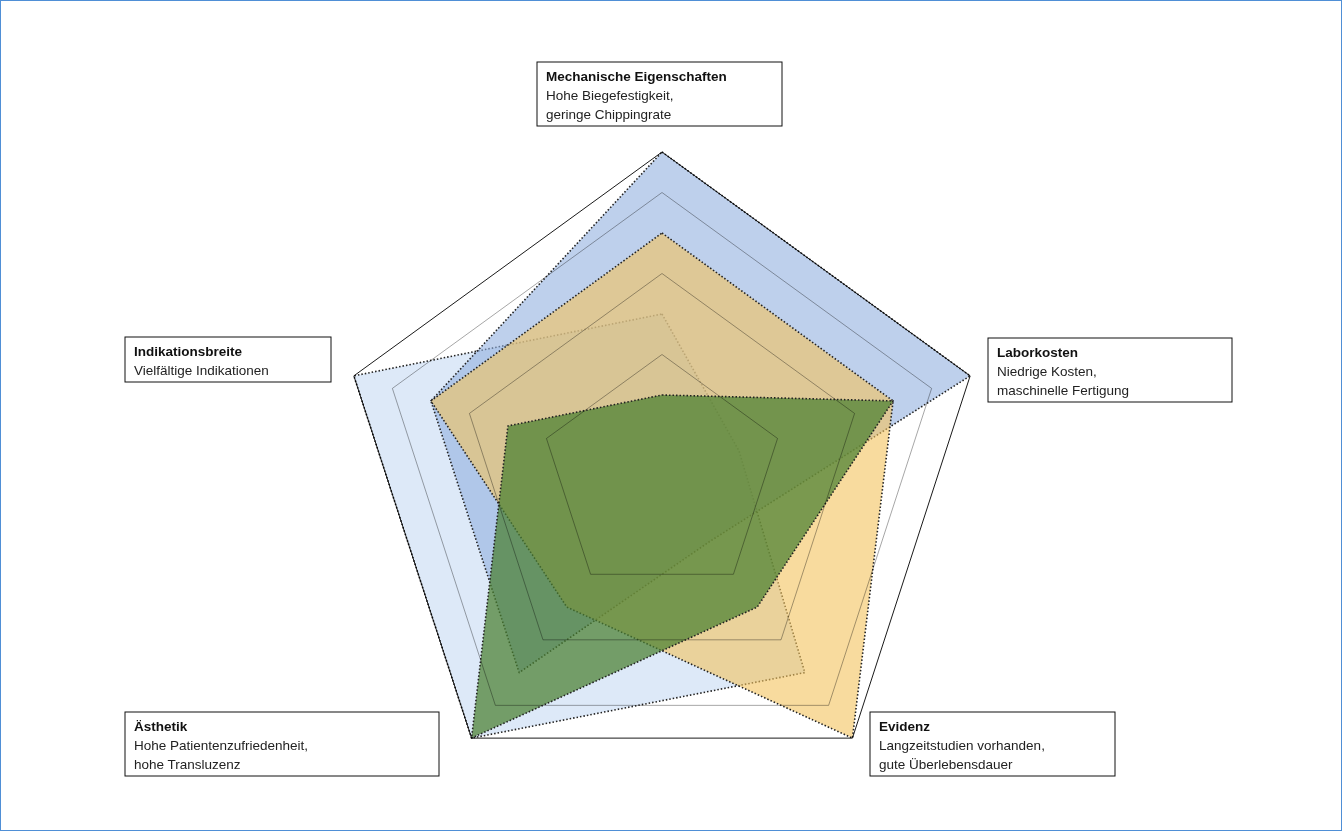  I want to click on spoke-label: Mechanische Eigenschaften, so click(636, 76).